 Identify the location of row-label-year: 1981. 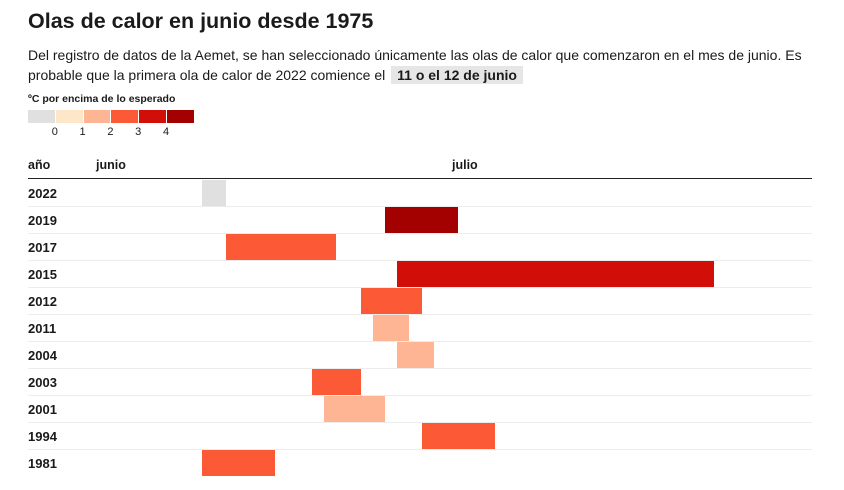
(42, 463).